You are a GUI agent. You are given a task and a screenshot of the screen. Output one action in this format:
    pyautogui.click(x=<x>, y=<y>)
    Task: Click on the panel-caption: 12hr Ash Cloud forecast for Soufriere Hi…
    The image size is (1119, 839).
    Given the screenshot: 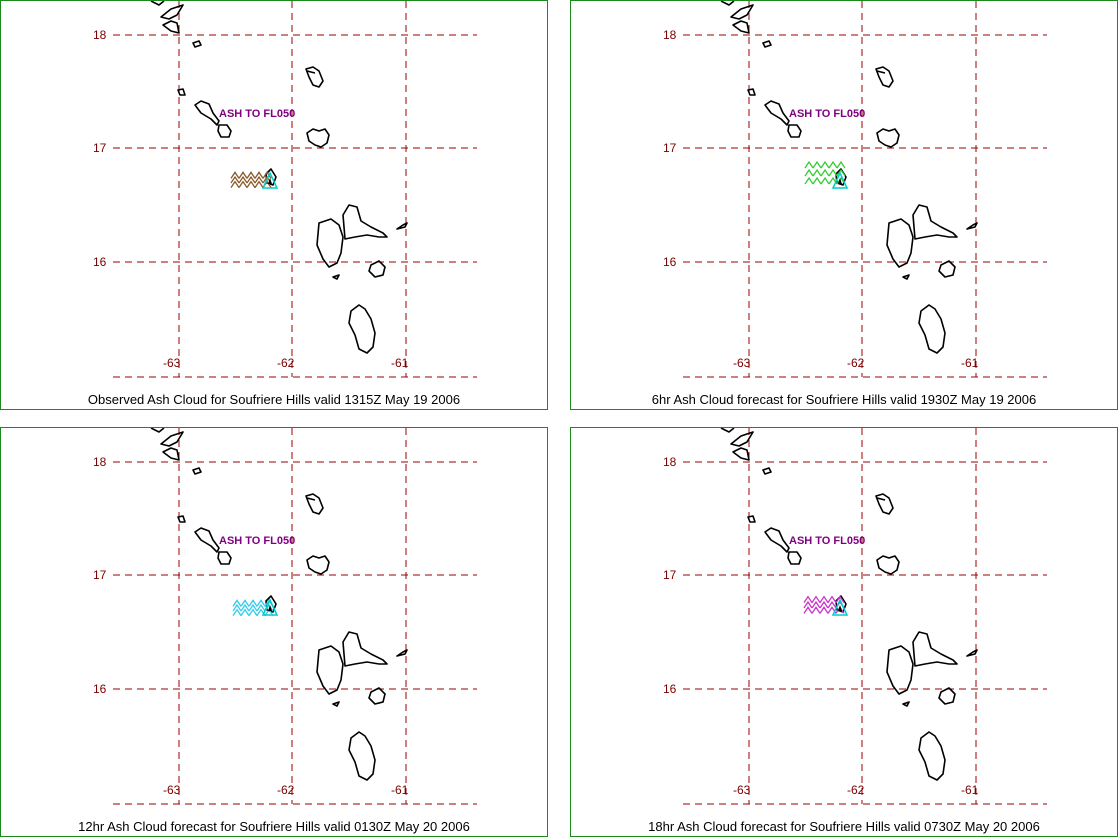 What is the action you would take?
    pyautogui.click(x=274, y=826)
    